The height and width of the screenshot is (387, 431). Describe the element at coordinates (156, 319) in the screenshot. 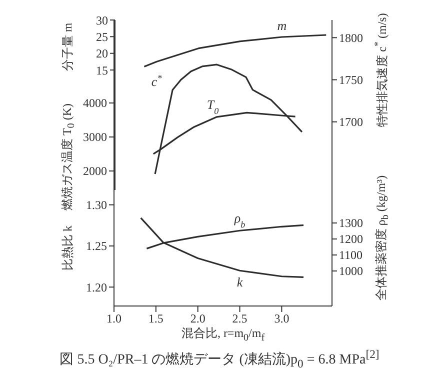

I see `x-tick-label: 1.5` at that location.